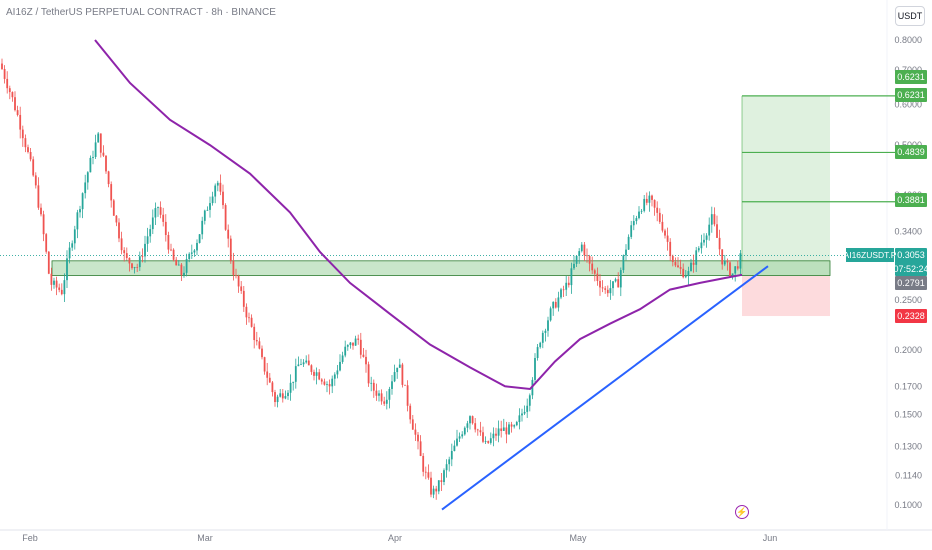 Image resolution: width=932 pixels, height=550 pixels. Describe the element at coordinates (911, 152) in the screenshot. I see `price-label-text: 0.4839` at that location.